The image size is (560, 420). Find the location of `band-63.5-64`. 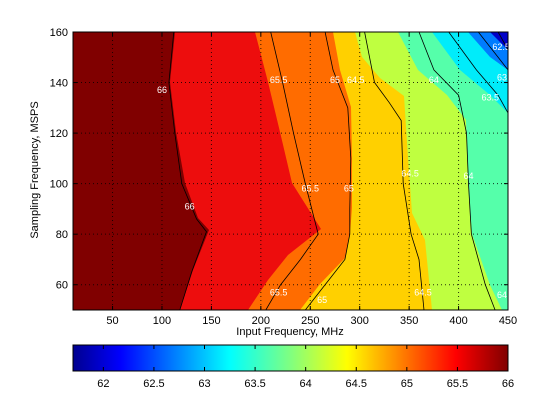

band-63.5-64 is located at coordinates (453, 171).